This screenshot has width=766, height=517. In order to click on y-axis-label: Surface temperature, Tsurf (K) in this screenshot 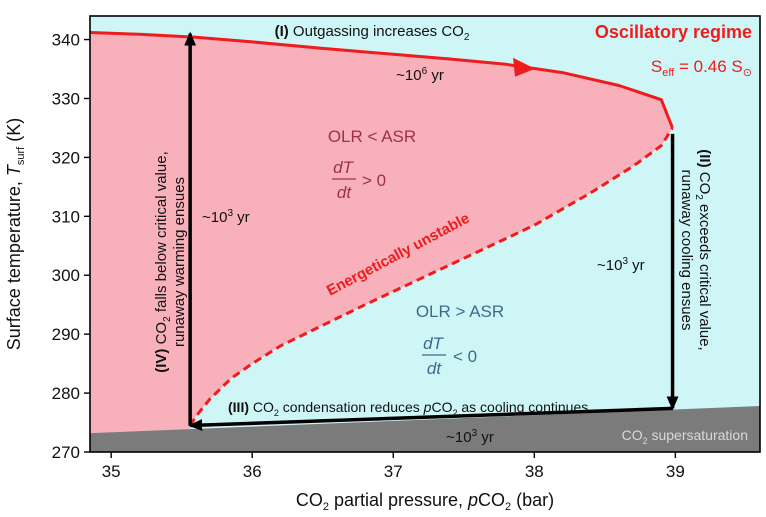, I will do `click(15, 234)`.